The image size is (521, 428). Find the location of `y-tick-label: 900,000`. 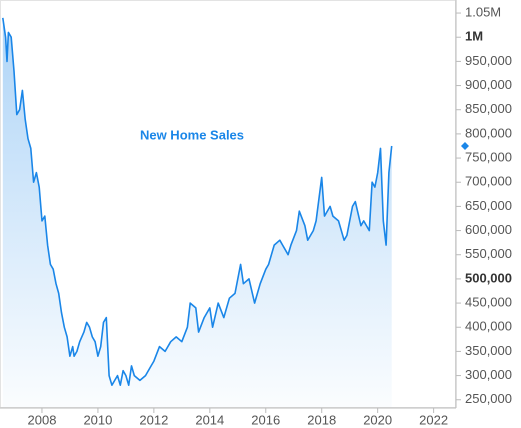

y-tick-label: 900,000 is located at coordinates (488, 84).